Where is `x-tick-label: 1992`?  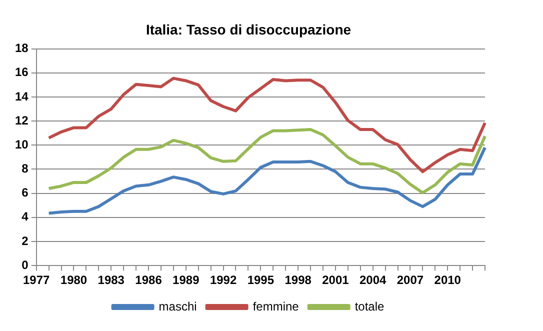 x-tick-label: 1992 is located at coordinates (223, 280).